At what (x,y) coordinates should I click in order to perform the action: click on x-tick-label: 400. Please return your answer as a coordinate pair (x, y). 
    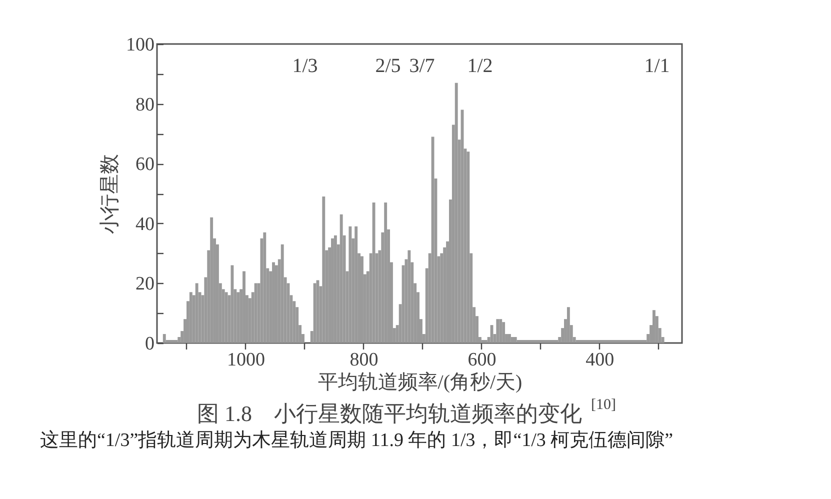
    Looking at the image, I should click on (600, 360).